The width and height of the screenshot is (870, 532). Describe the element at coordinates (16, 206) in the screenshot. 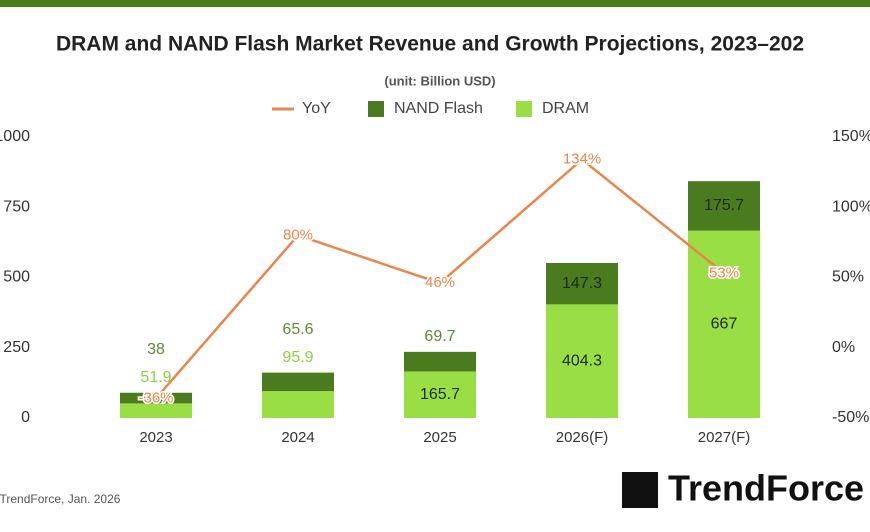

I see `y-tick-label: 750` at that location.